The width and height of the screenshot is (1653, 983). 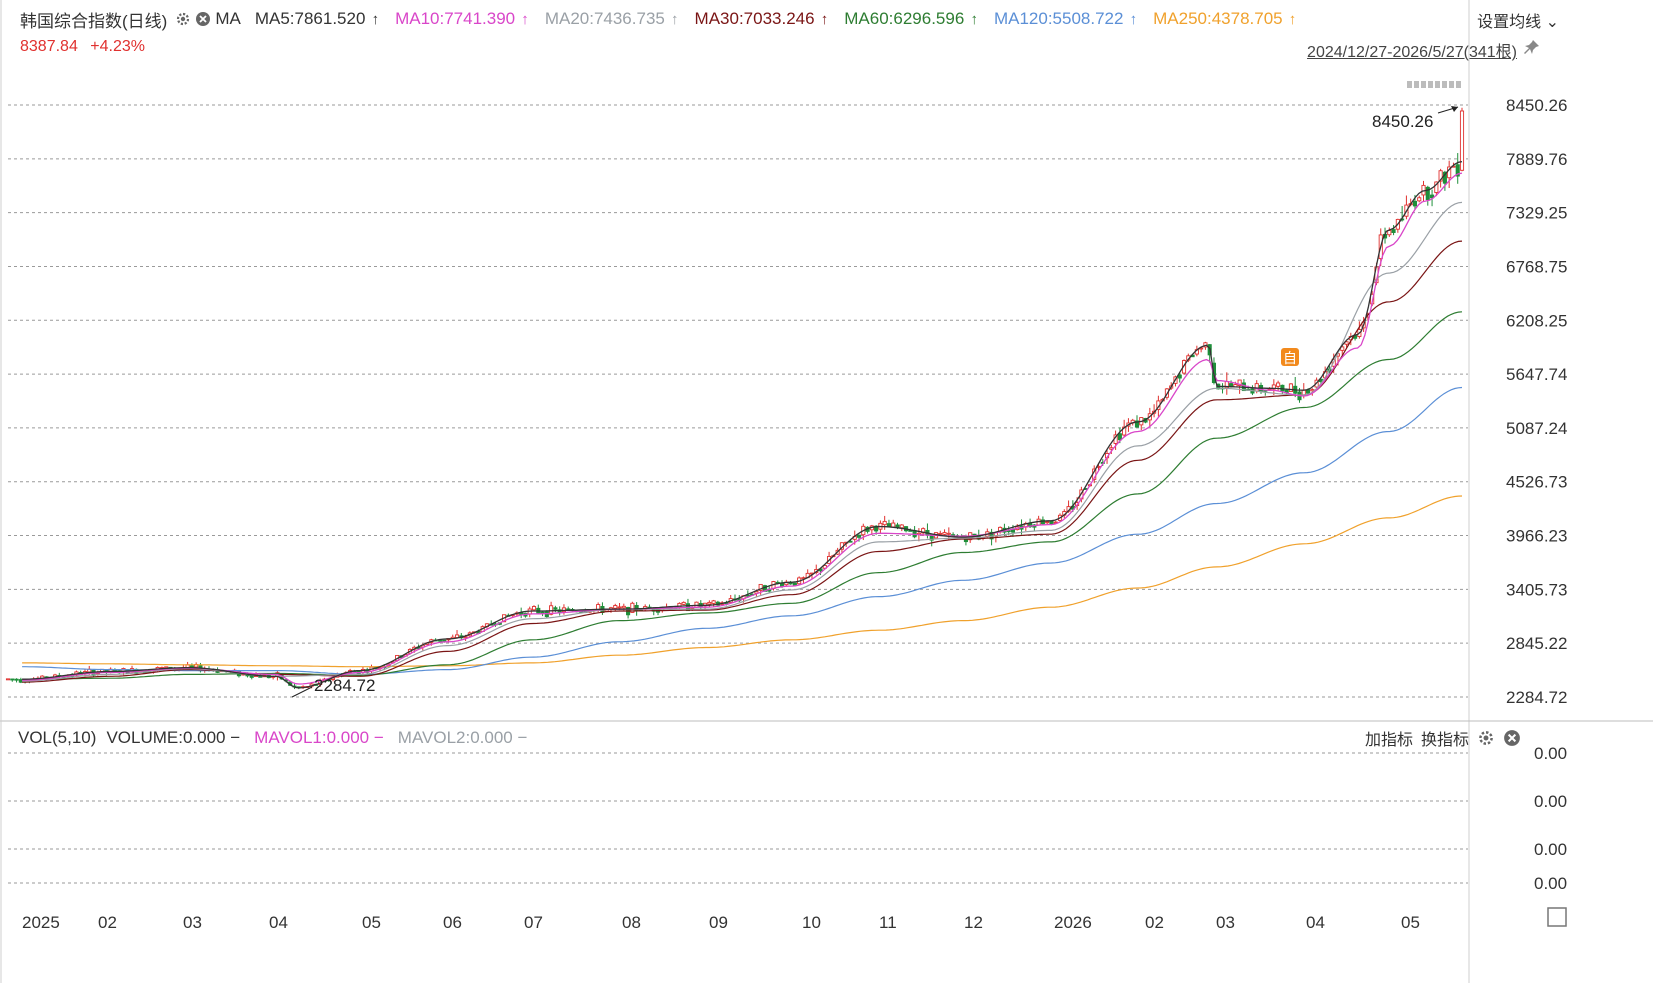 I want to click on y-tick-label: 7329.25, so click(x=1536, y=213).